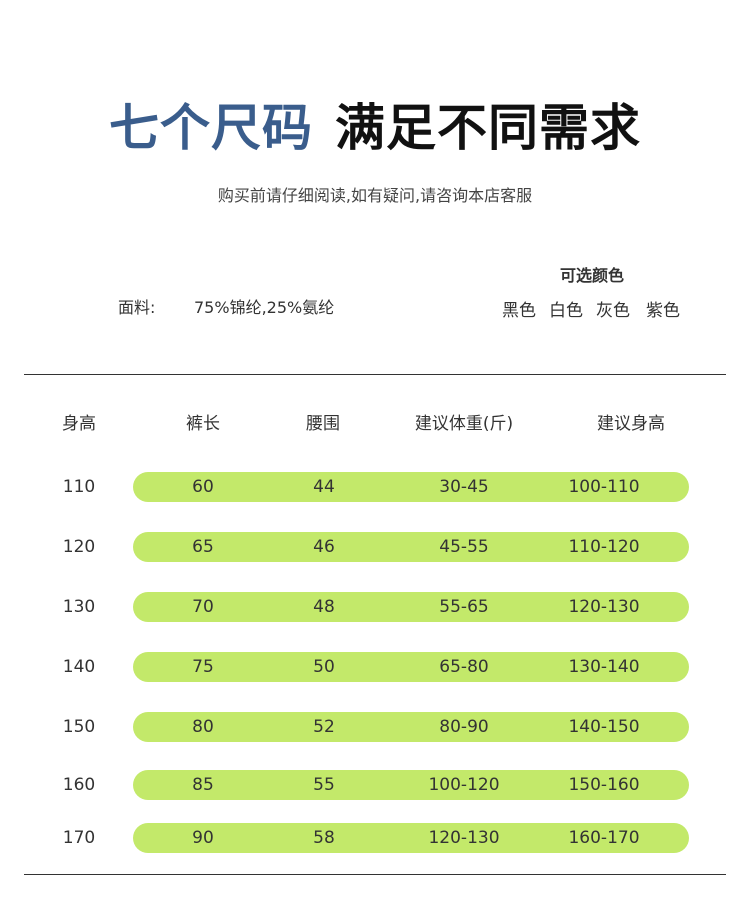 The image size is (750, 921). I want to click on cell-pants-length: 90, so click(203, 838).